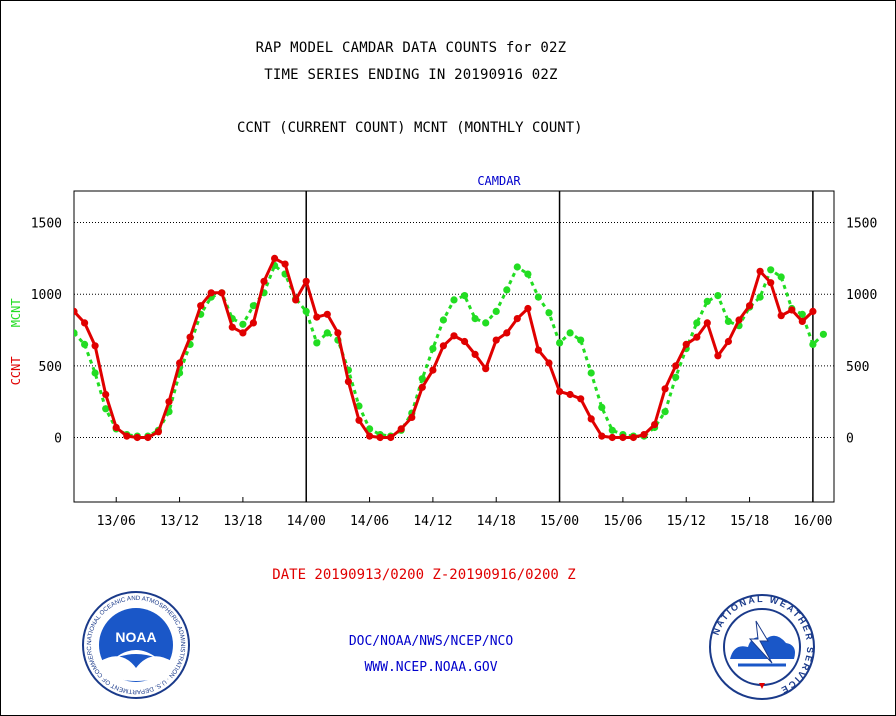  What do you see at coordinates (432, 521) in the screenshot?
I see `x-tick-label: 14/12` at bounding box center [432, 521].